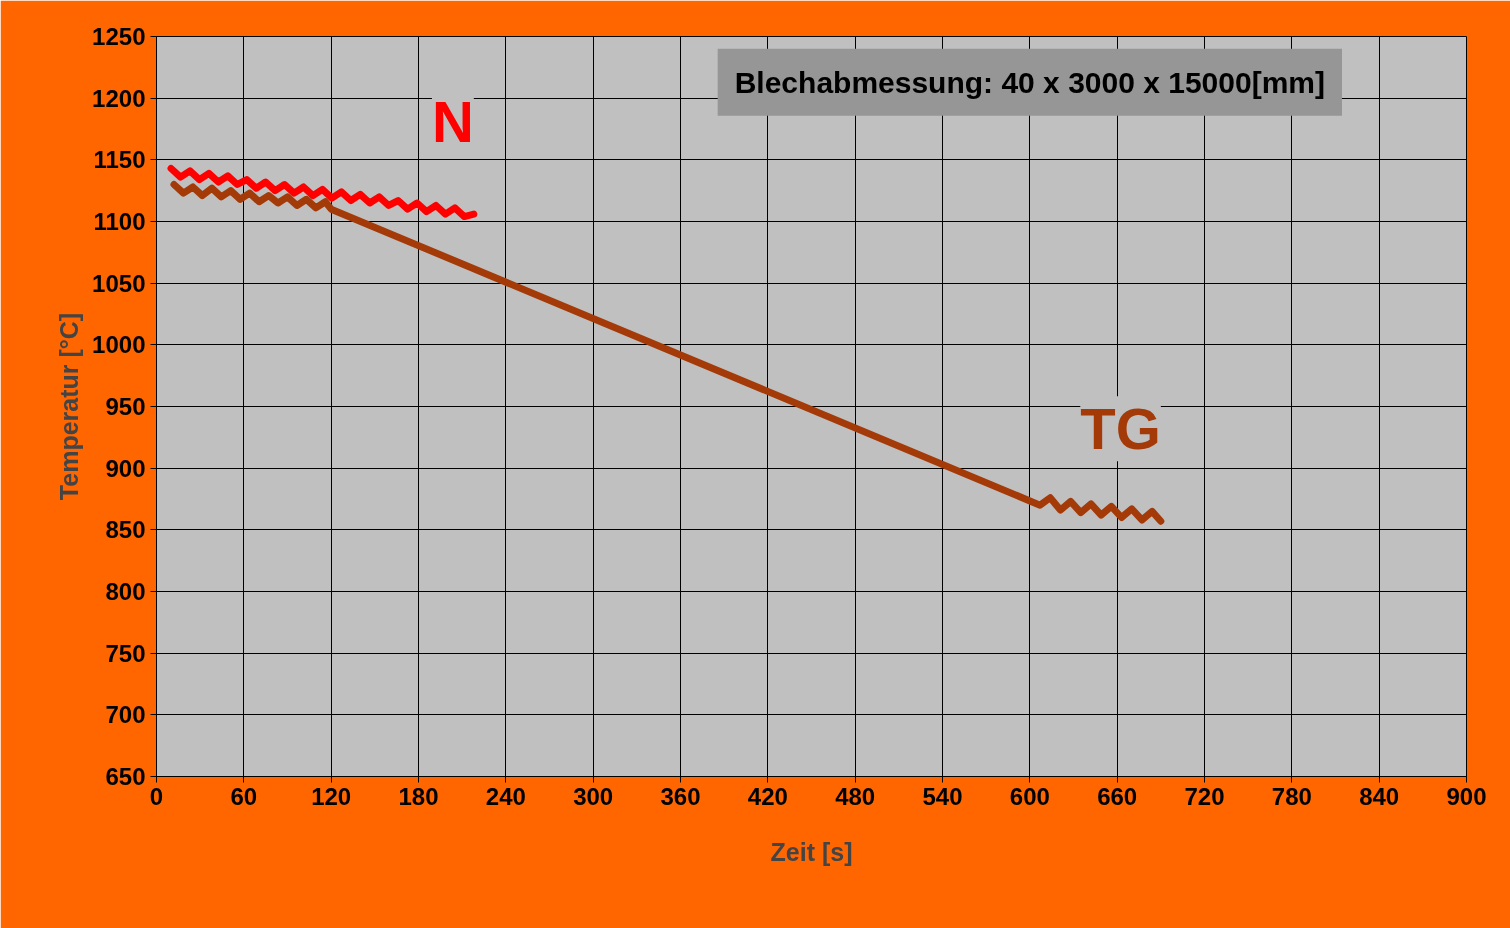 The width and height of the screenshot is (1510, 928). What do you see at coordinates (452, 122) in the screenshot?
I see `series-label: N` at bounding box center [452, 122].